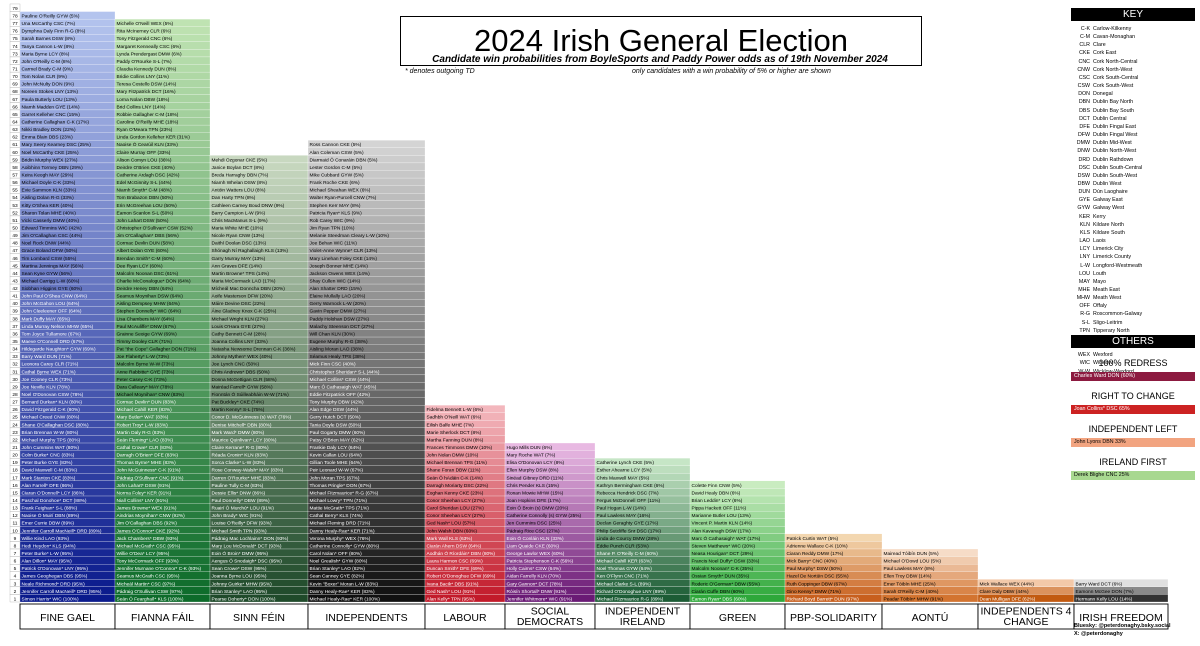 Image resolution: width=1200 pixels, height=646 pixels. I want to click on others-group-entry: Joan Collins* DSC 65%, so click(1133, 409).